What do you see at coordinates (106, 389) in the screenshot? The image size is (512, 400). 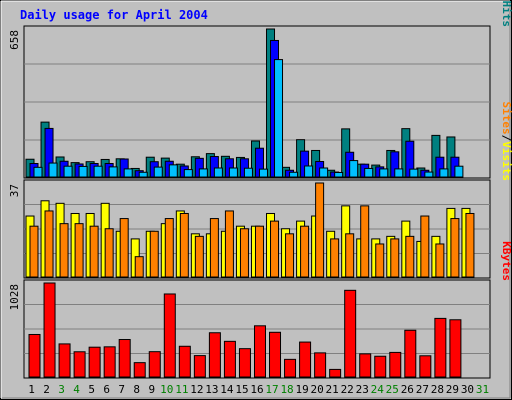 I see `day-label-6: 6` at bounding box center [106, 389].